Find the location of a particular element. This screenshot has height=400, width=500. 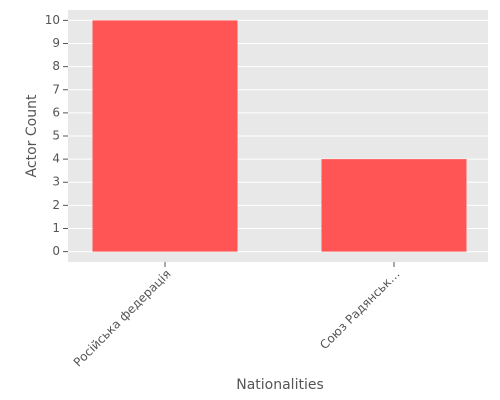

y-axis-title: Actor Count is located at coordinates (32, 135).